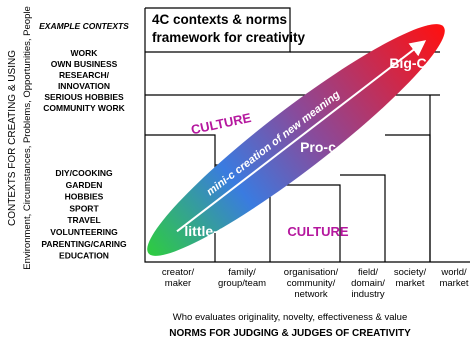 The height and width of the screenshot is (351, 474). What do you see at coordinates (83, 220) in the screenshot?
I see `example-context: TRAVEL` at bounding box center [83, 220].